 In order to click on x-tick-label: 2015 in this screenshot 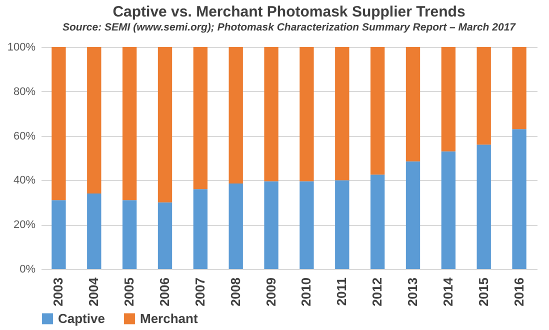, I will do `click(483, 292)`.